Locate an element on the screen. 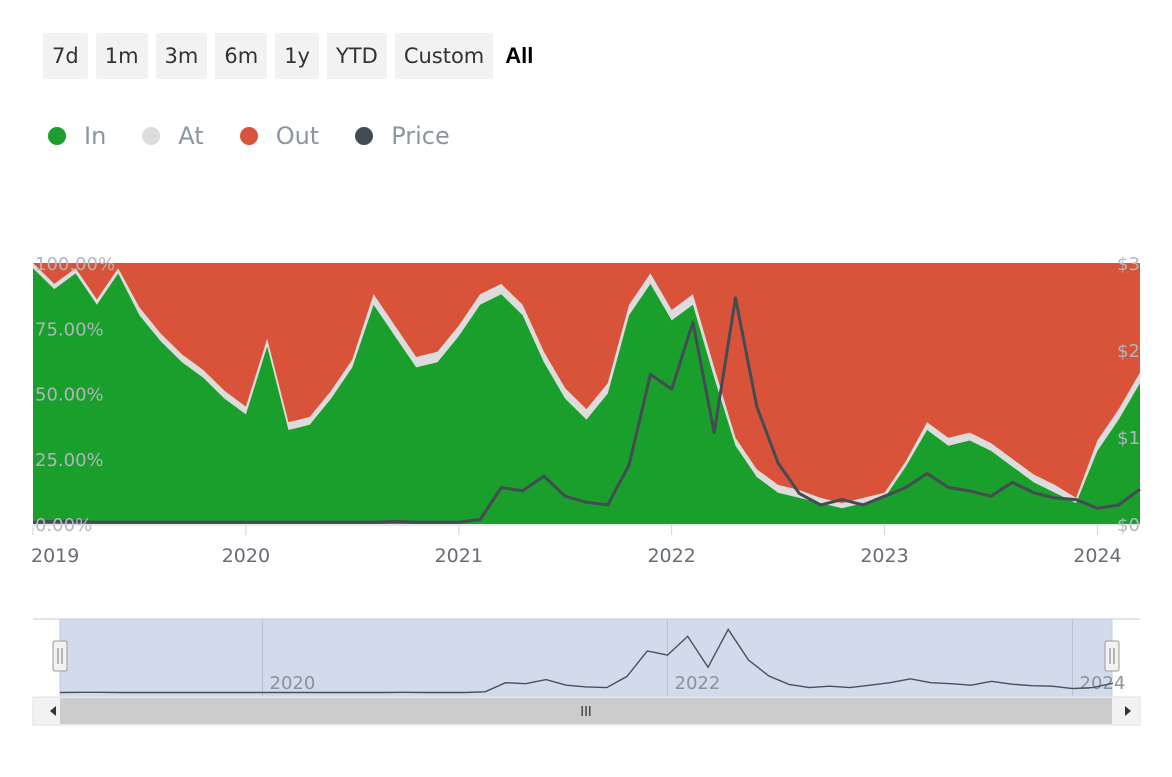  price-tick-label: $3 is located at coordinates (1128, 264).